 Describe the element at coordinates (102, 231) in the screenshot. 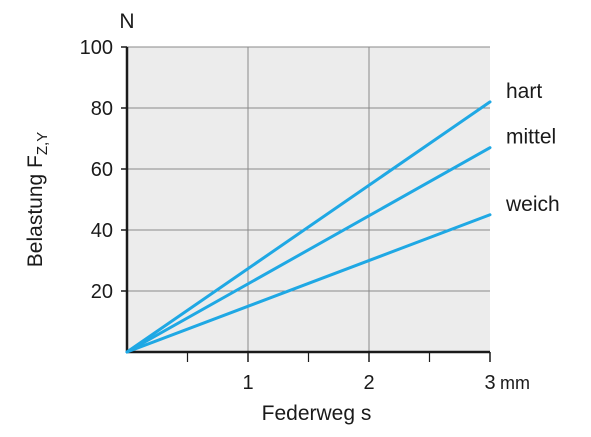

I see `y-tick-label-40: 40` at that location.